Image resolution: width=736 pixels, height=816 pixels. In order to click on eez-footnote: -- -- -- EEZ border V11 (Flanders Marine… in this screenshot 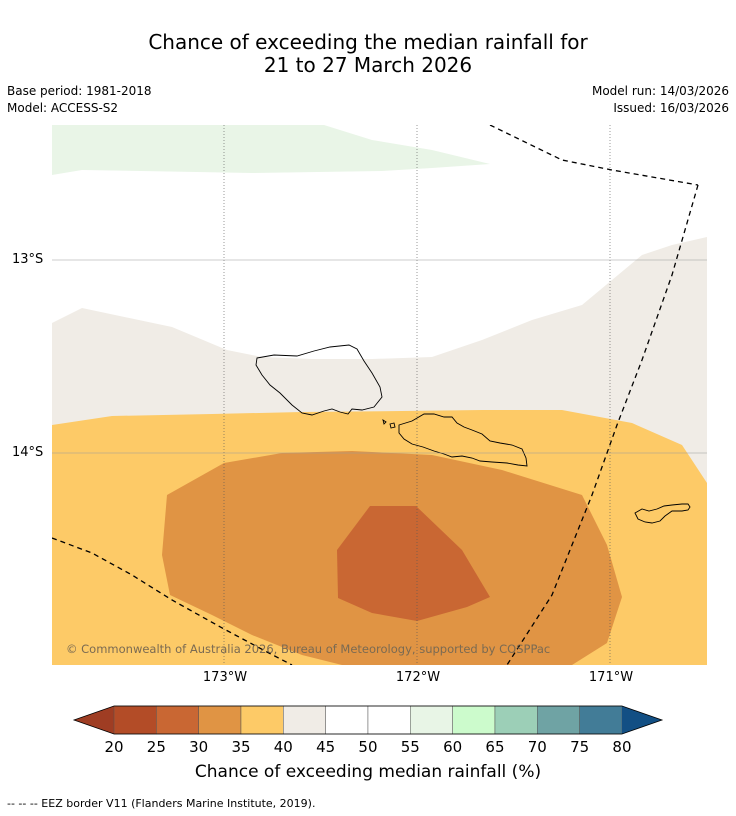, I will do `click(161, 803)`.